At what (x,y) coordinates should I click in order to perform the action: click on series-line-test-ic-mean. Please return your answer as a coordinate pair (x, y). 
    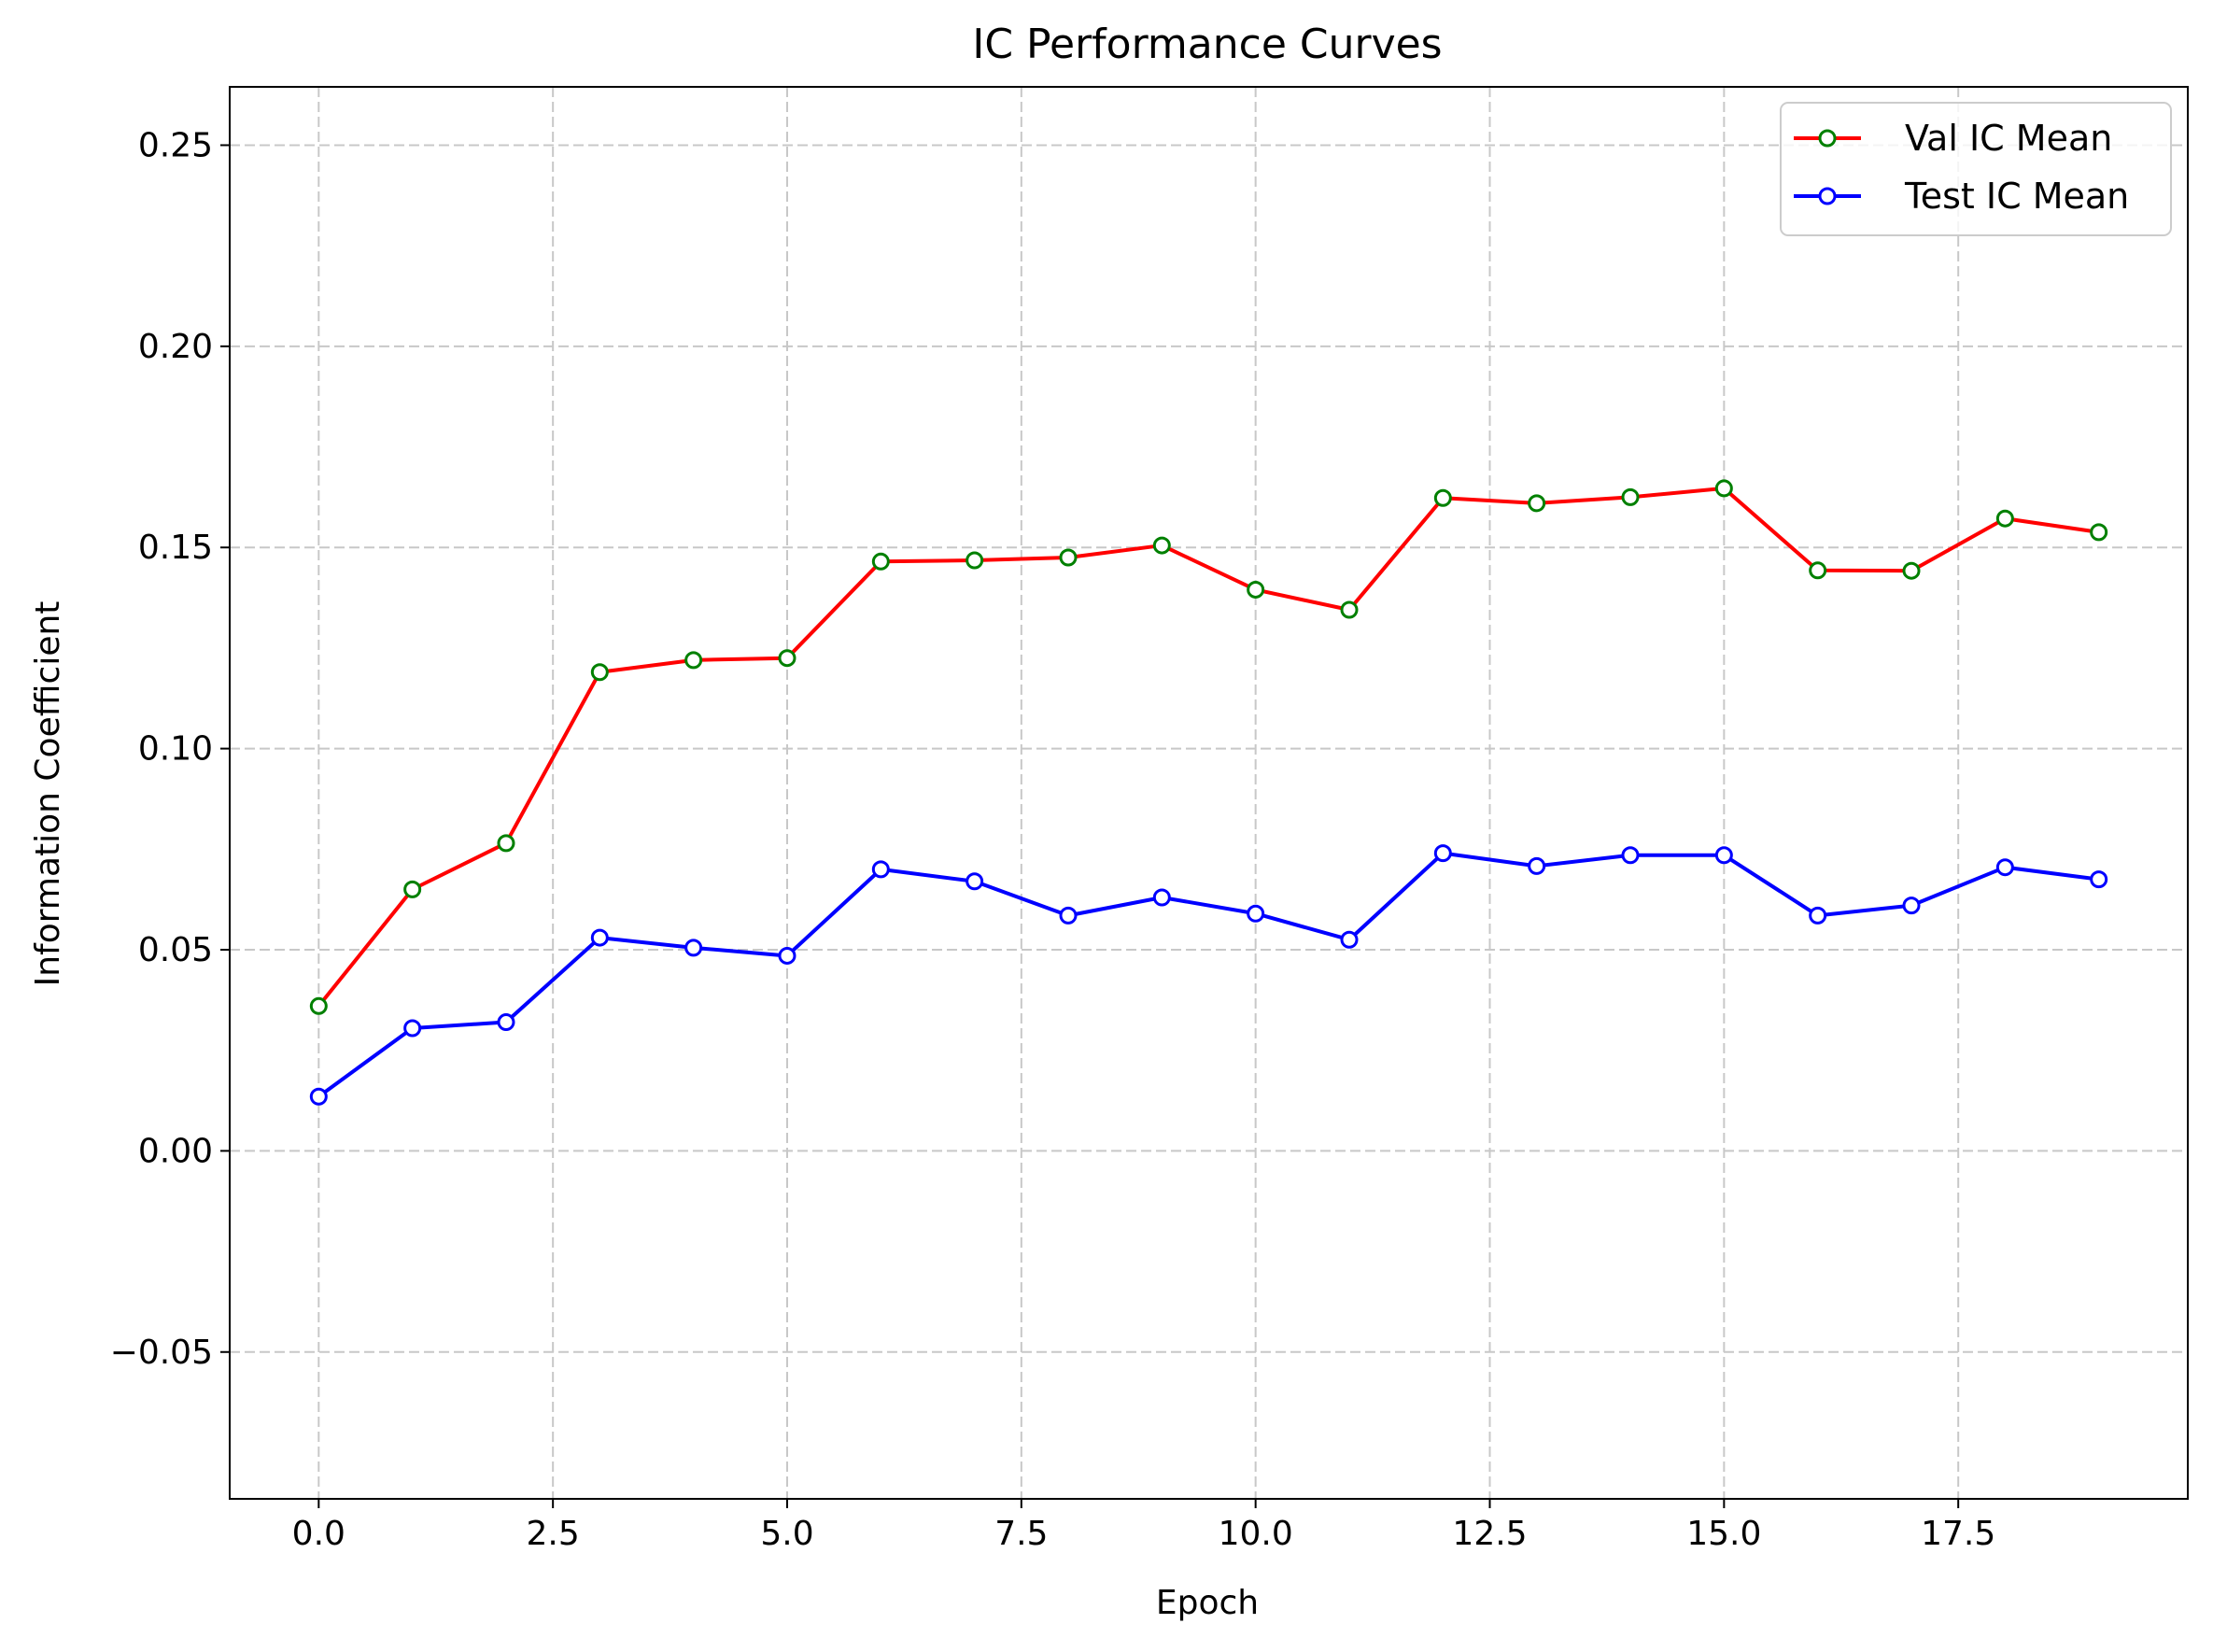
    Looking at the image, I should click on (1208, 974).